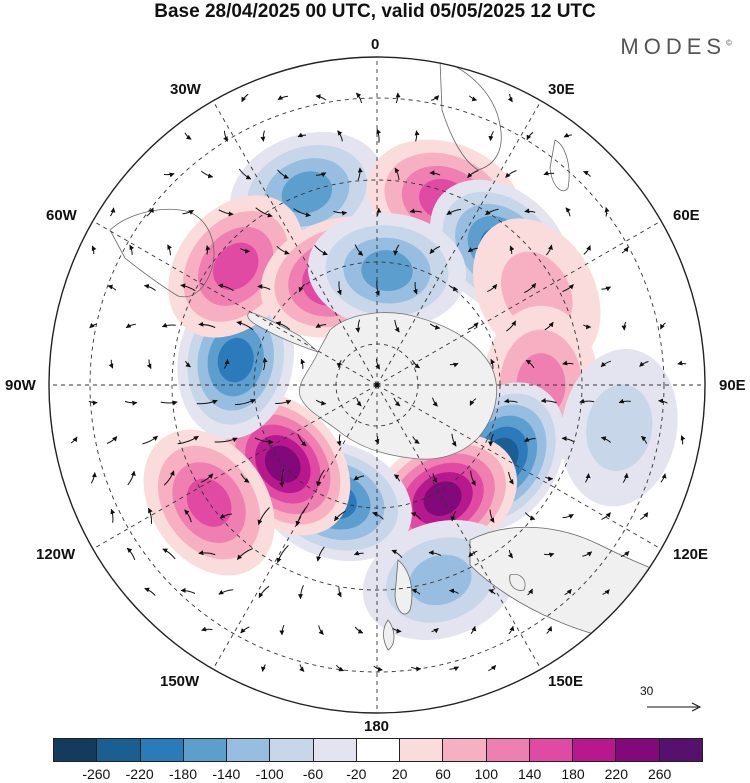 This screenshot has height=783, width=750. Describe the element at coordinates (56, 554) in the screenshot. I see `lon-label-120w: 120W` at that location.